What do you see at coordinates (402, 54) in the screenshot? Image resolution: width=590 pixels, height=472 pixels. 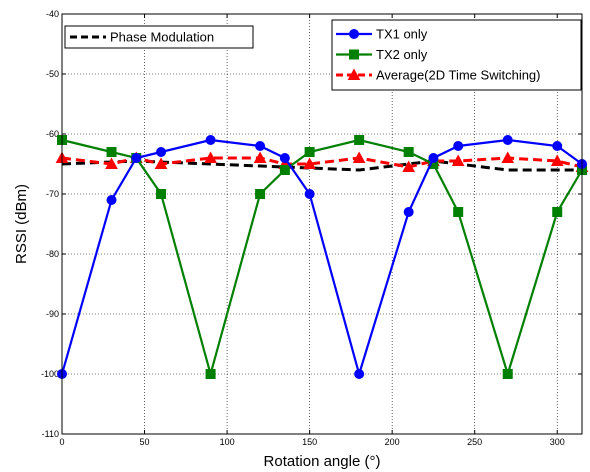 I see `legend-label: TX2 only` at bounding box center [402, 54].